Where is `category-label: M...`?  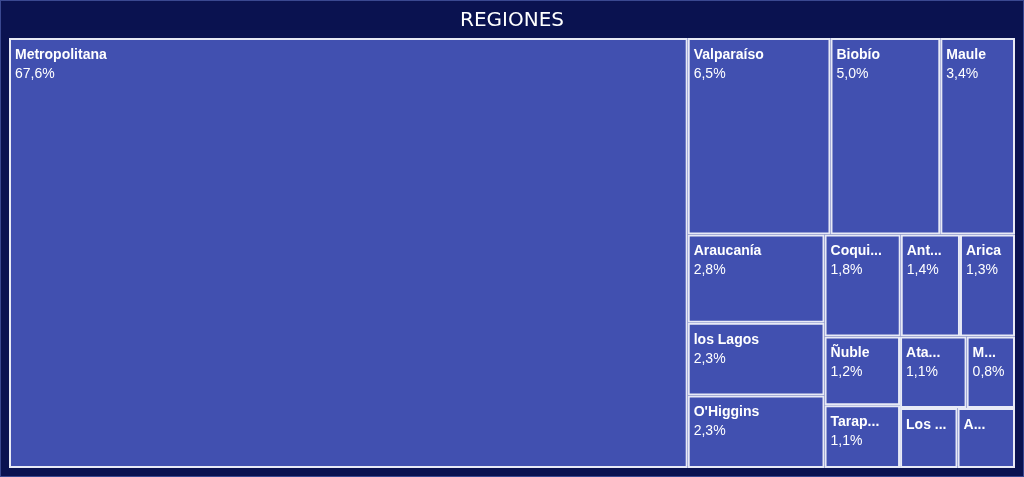
category-label: M... is located at coordinates (984, 352).